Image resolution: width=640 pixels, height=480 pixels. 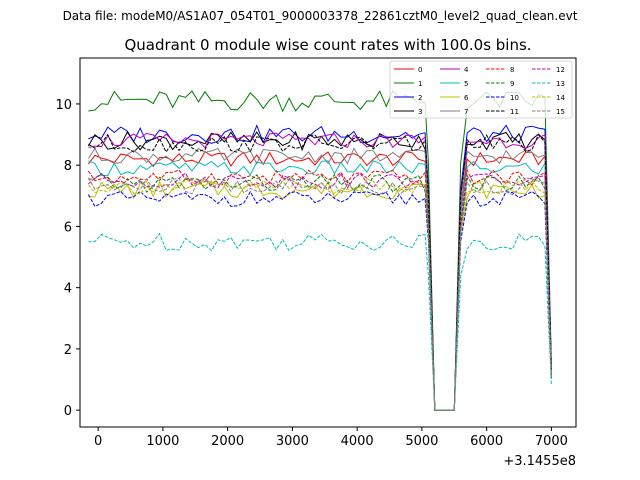 What do you see at coordinates (466, 70) in the screenshot?
I see `legend-label-4: 4` at bounding box center [466, 70].